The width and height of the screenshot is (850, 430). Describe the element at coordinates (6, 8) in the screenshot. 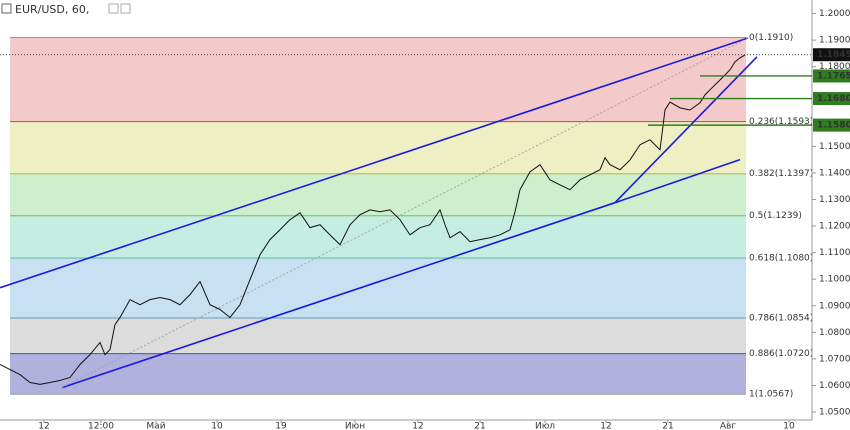

I see `menu-icon` at that location.